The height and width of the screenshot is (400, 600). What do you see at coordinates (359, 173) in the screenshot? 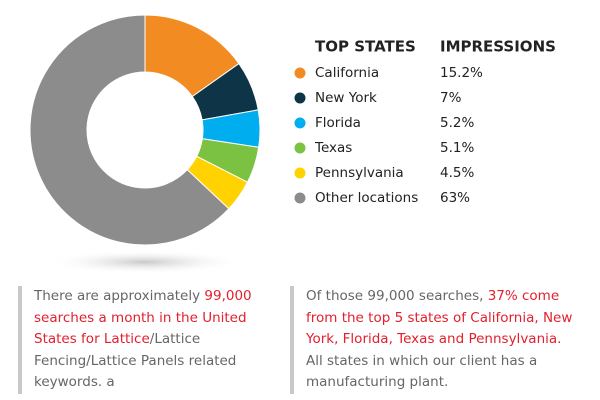
I see `legend-label: Pennsylvania` at bounding box center [359, 173].